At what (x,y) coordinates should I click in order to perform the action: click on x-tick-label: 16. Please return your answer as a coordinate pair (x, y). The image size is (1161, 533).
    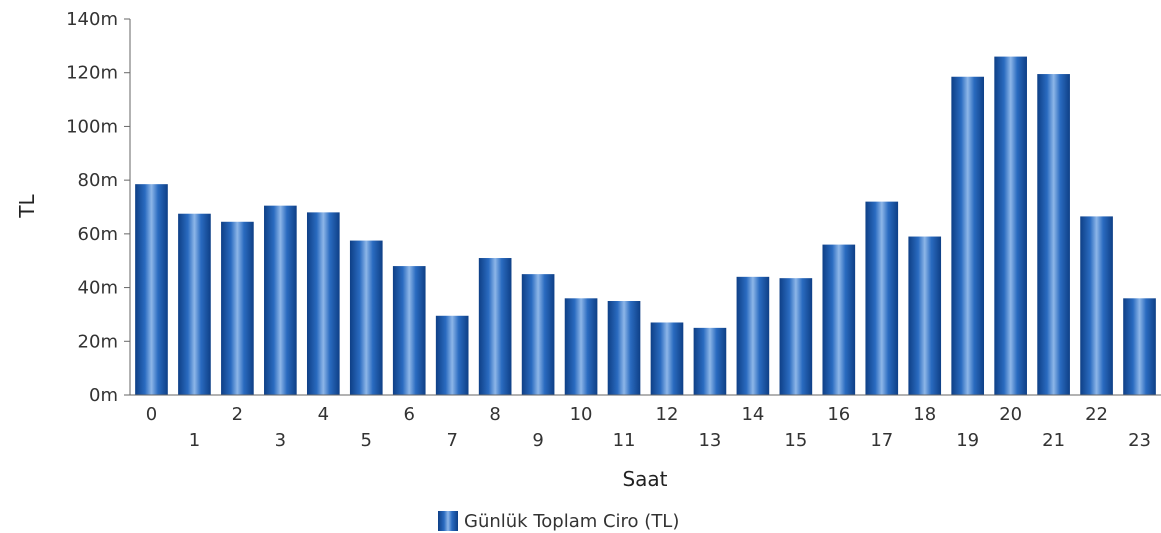
    Looking at the image, I should click on (838, 414).